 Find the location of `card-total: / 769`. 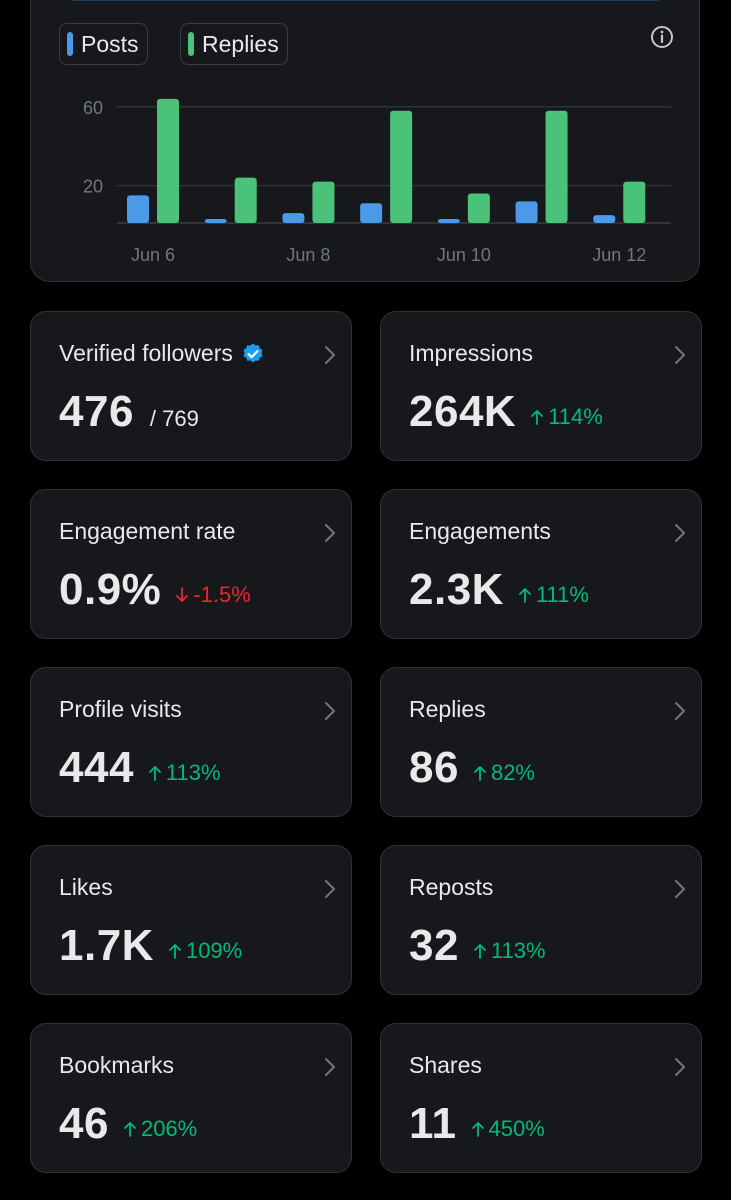

card-total: / 769 is located at coordinates (174, 418).